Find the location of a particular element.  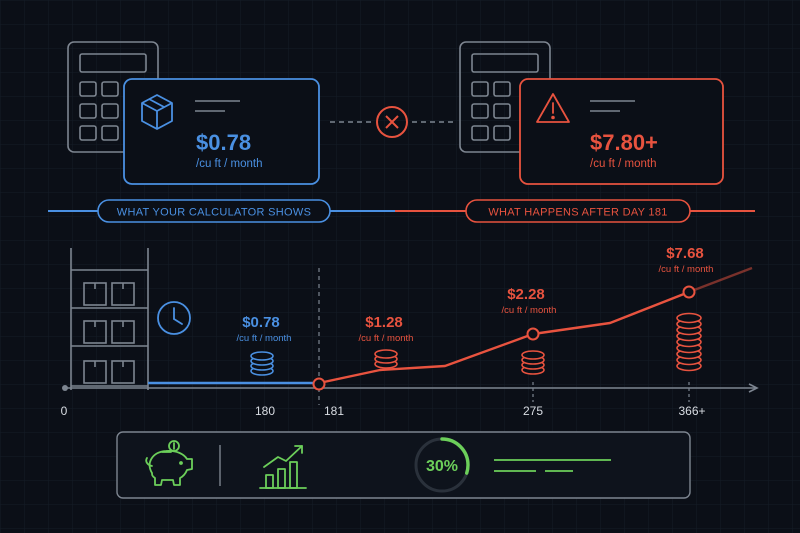

tick-labels: 0 180 181 275 366+ is located at coordinates (383, 411).